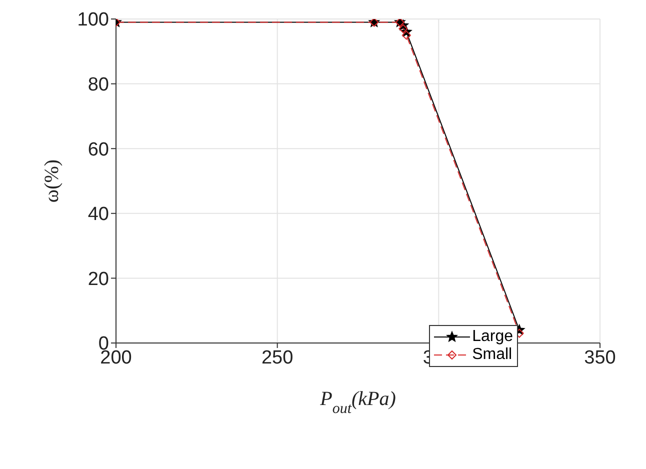 The width and height of the screenshot is (646, 469). I want to click on x-axis-title: P$_{out}$(kPa), so click(357, 402).